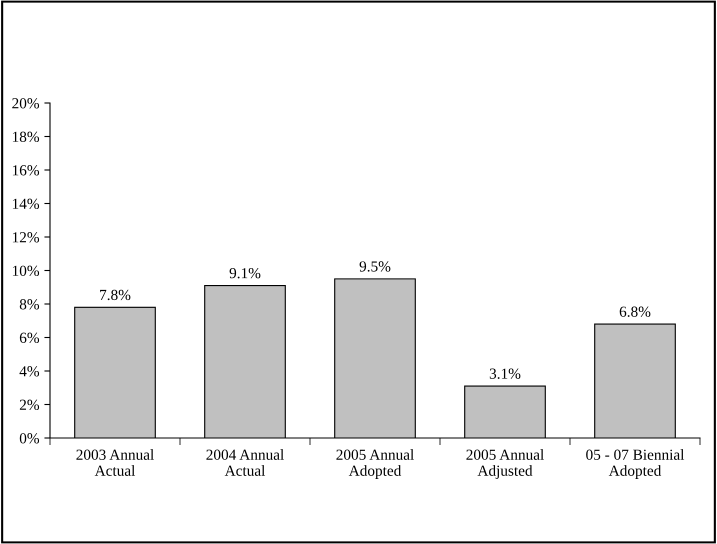 The width and height of the screenshot is (717, 544). Describe the element at coordinates (115, 295) in the screenshot. I see `data-label: 7.8%` at that location.